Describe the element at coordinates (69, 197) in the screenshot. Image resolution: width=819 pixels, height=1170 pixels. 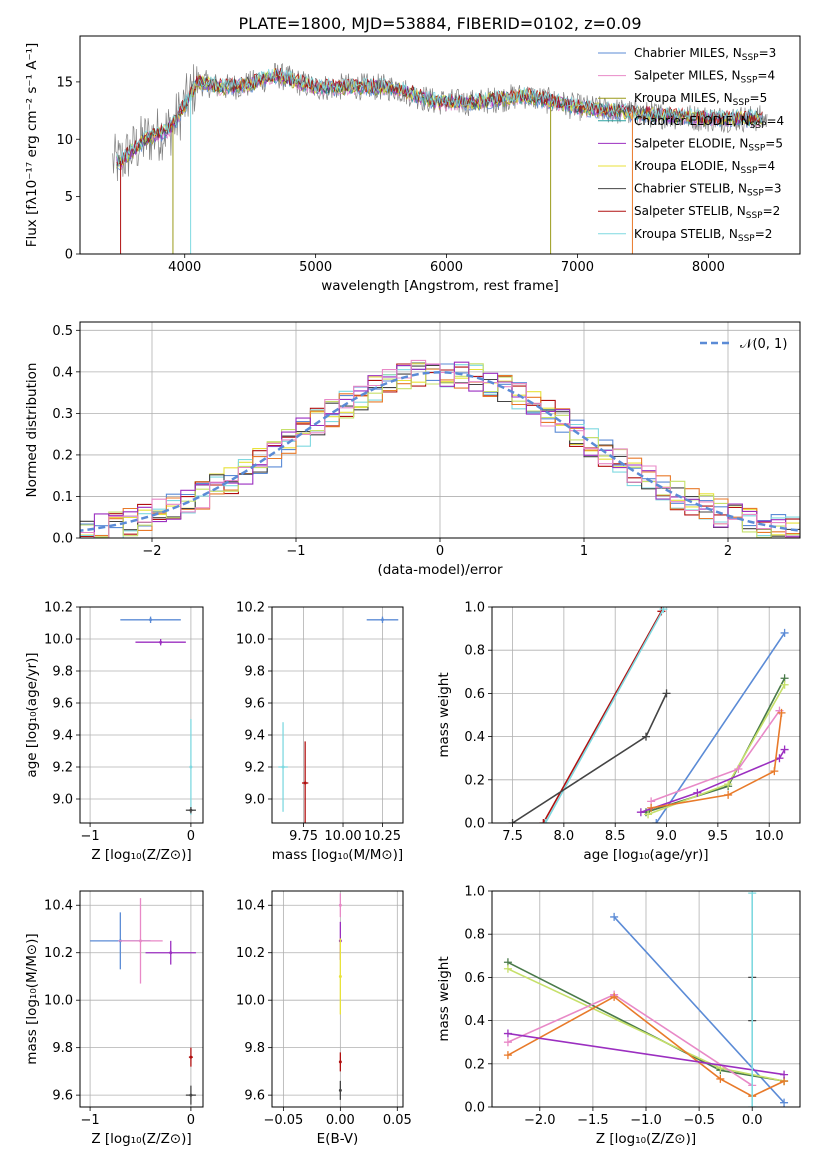
I see `y-tick-label: 5` at that location.